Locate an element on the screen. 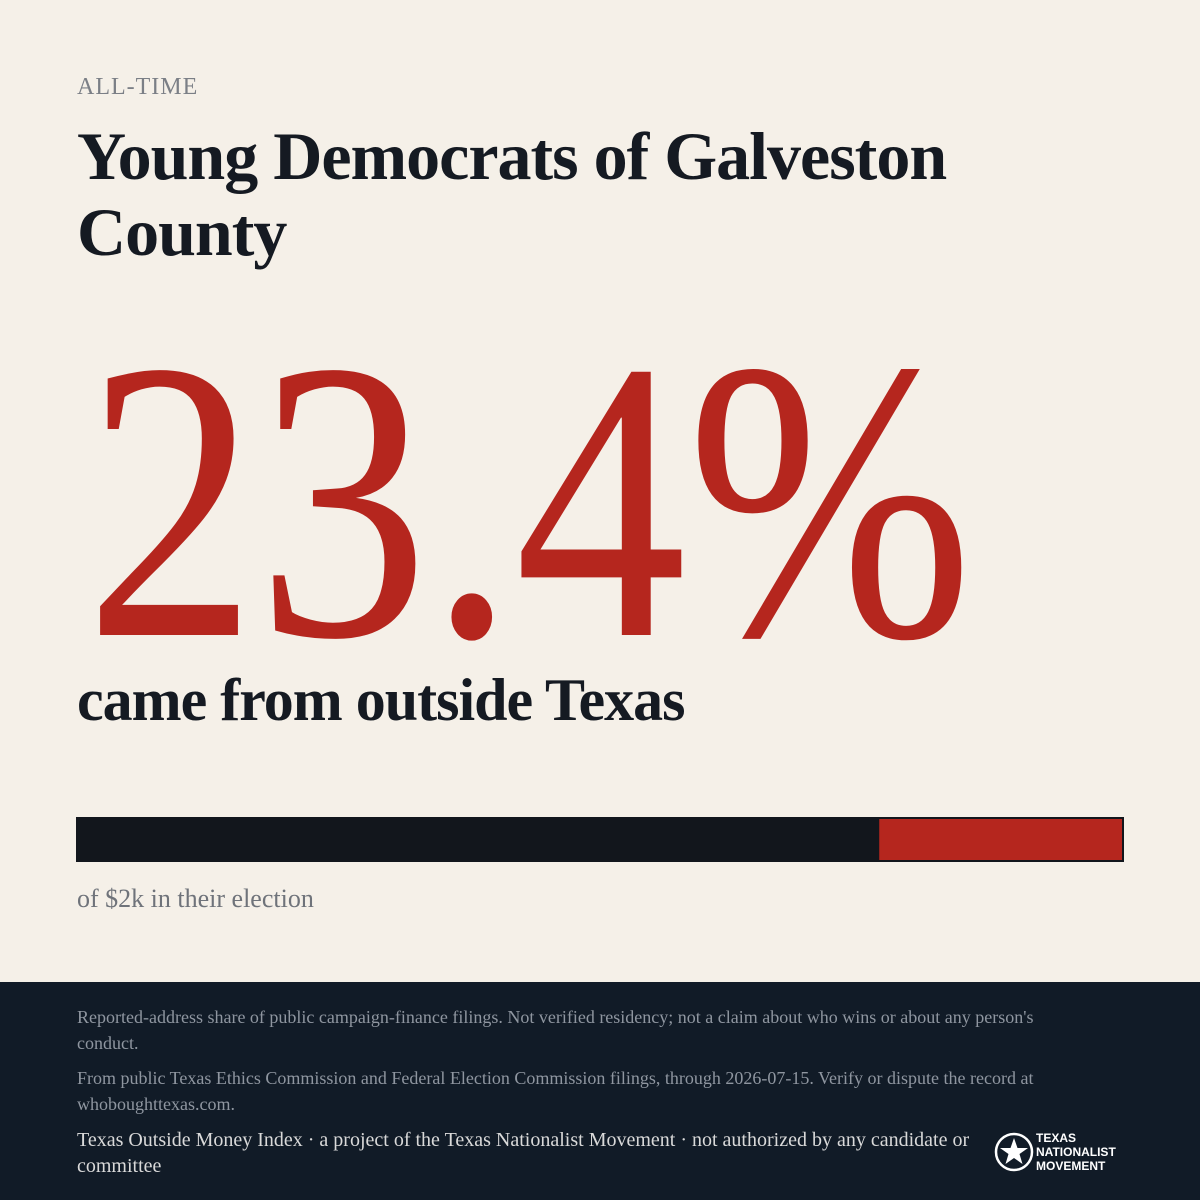 The height and width of the screenshot is (1200, 1200). logo-text: NATIONALIST is located at coordinates (1076, 1152).